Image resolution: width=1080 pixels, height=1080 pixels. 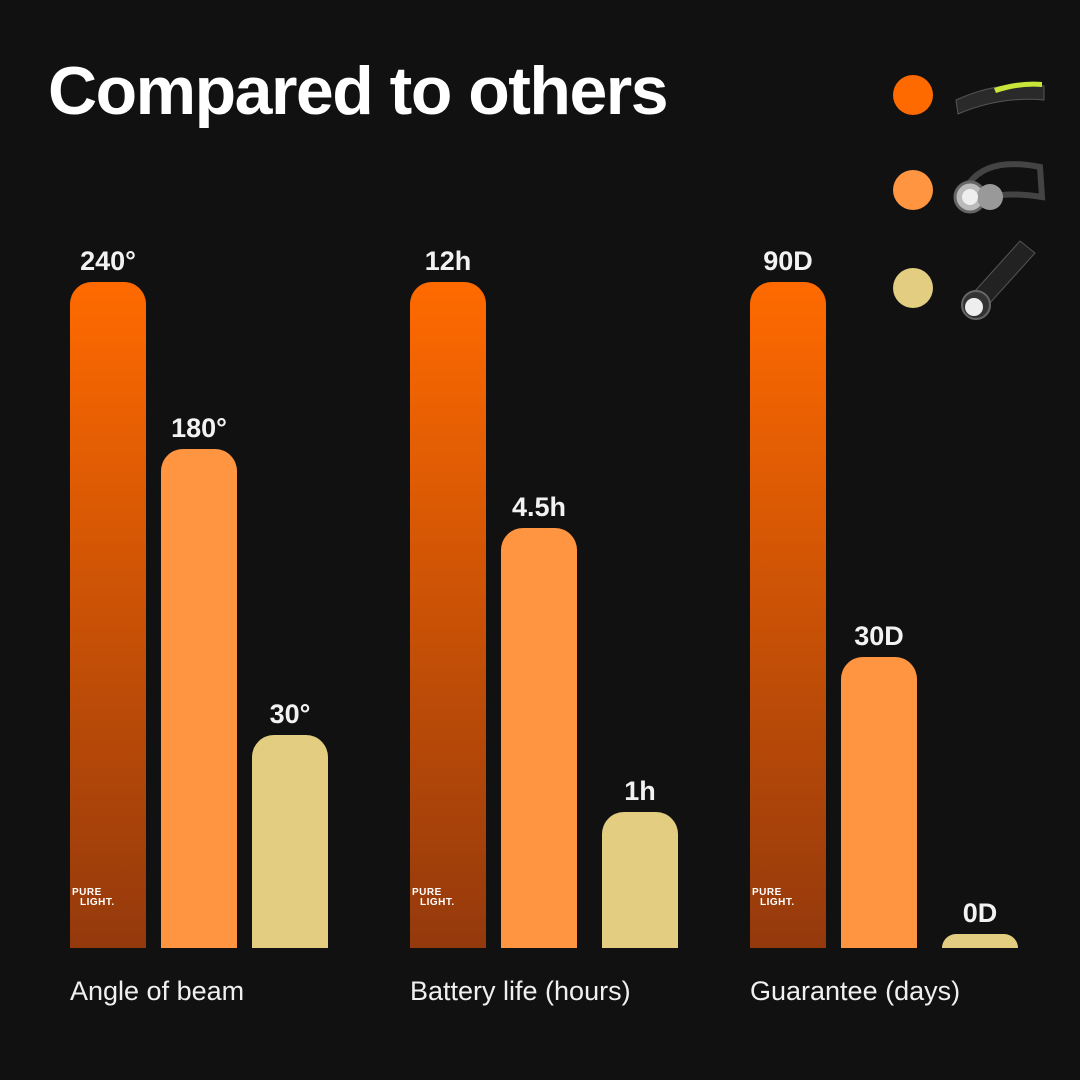 What do you see at coordinates (539, 506) in the screenshot?
I see `data-label: 4.5h` at bounding box center [539, 506].